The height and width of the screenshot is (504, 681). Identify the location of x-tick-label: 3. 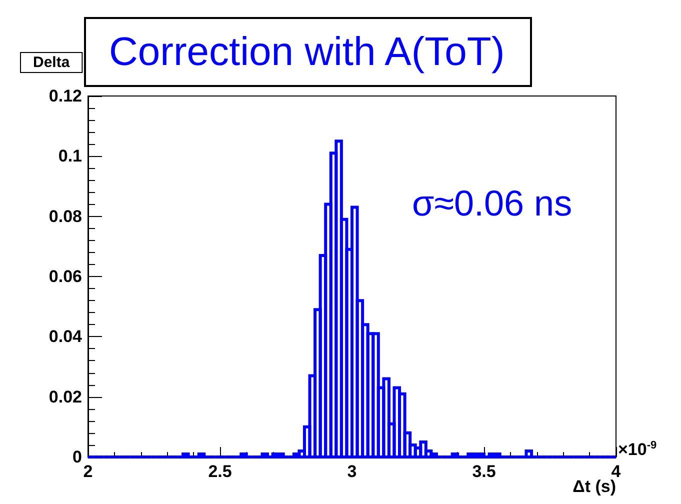
(352, 471).